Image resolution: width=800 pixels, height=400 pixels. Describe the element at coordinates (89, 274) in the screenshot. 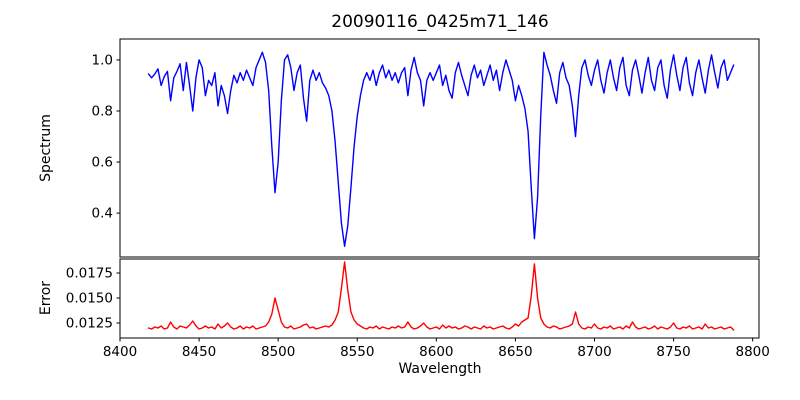

I see `error-y-tick-label: 0.0175` at that location.